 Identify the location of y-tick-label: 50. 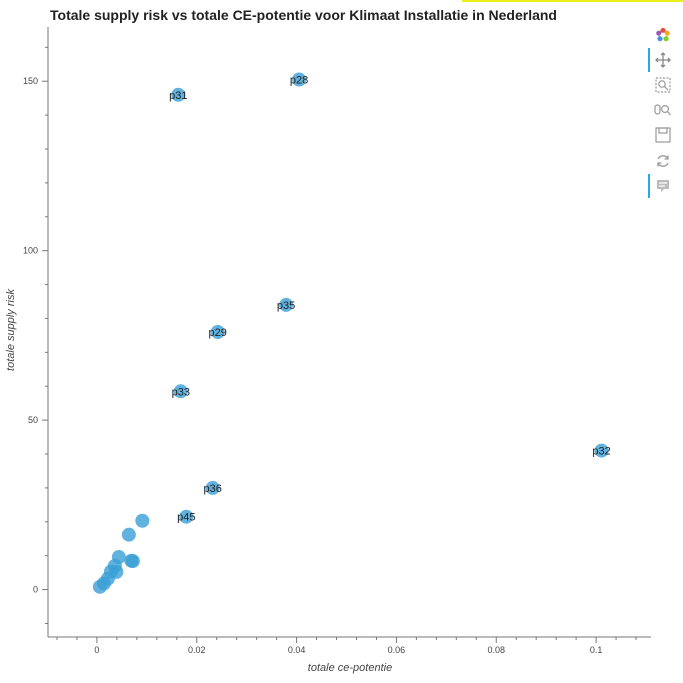
(33, 420).